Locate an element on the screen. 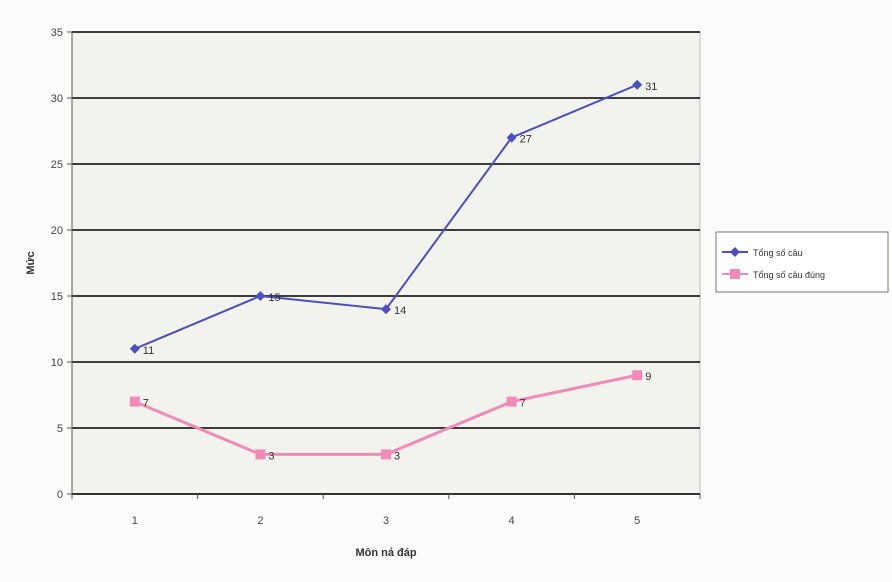  y-tick-label: 0 is located at coordinates (60, 495).